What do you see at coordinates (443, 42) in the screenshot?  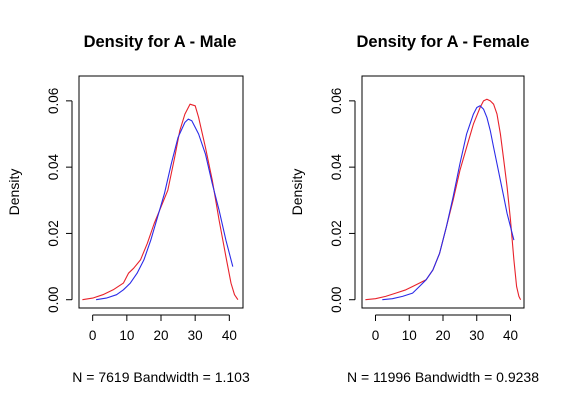 I see `chart-title: Density for A - Female` at bounding box center [443, 42].